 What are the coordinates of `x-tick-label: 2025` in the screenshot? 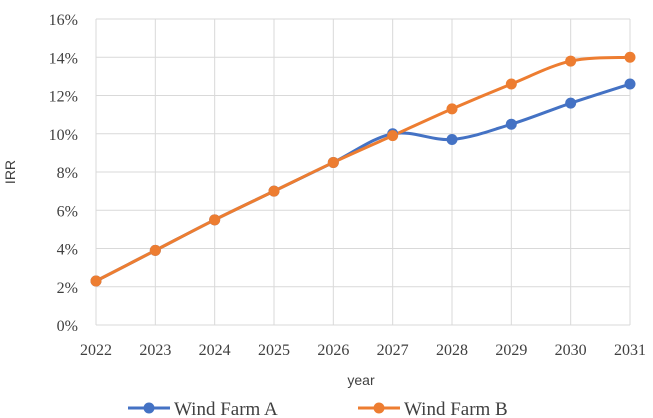 It's located at (274, 350).